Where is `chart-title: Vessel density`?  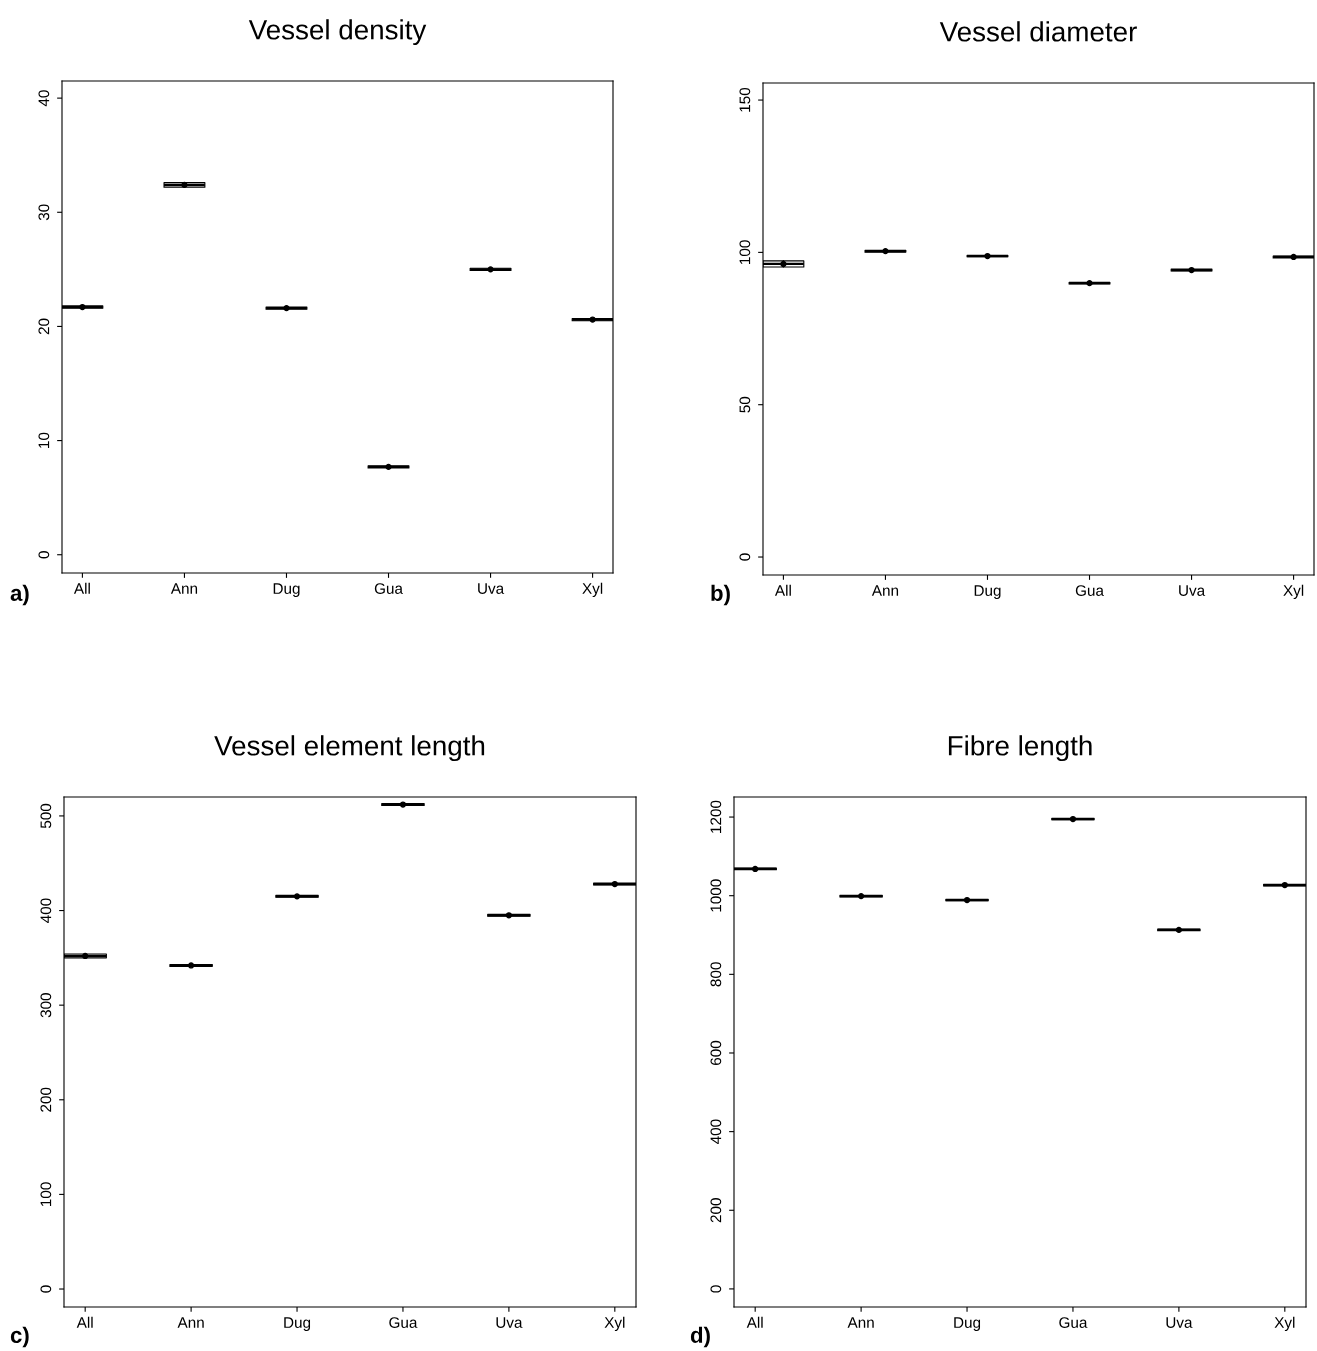 chart-title: Vessel density is located at coordinates (337, 32).